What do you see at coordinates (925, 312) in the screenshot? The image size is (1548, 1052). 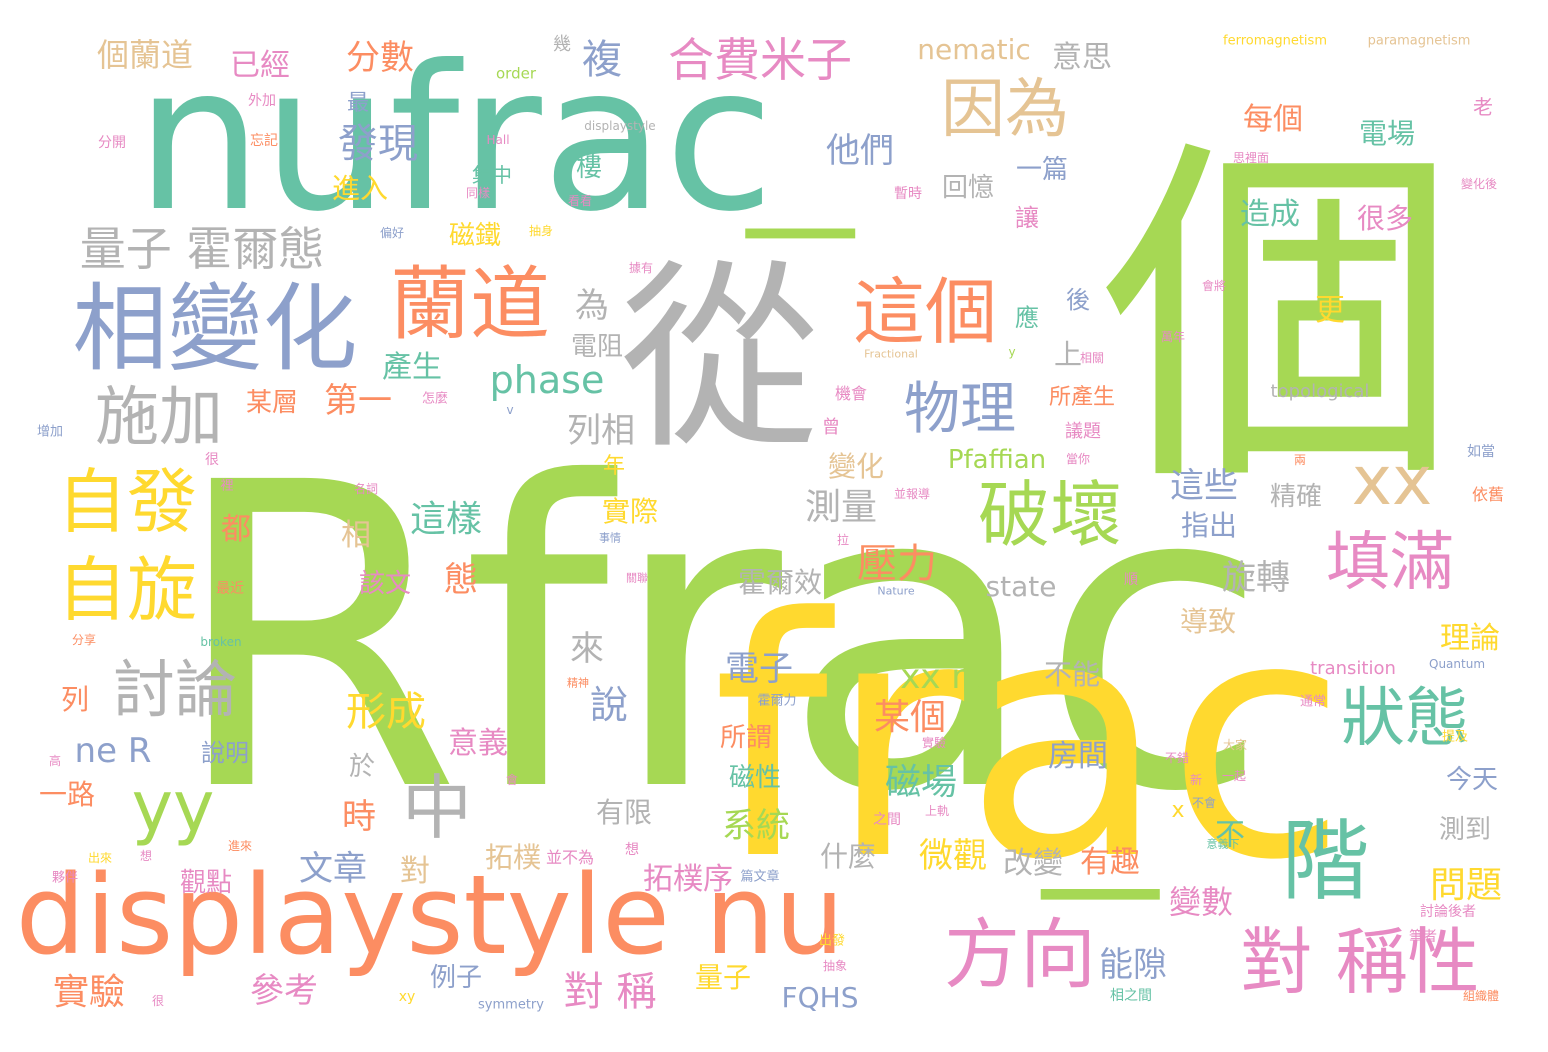 I see `word-10: 這個` at bounding box center [925, 312].